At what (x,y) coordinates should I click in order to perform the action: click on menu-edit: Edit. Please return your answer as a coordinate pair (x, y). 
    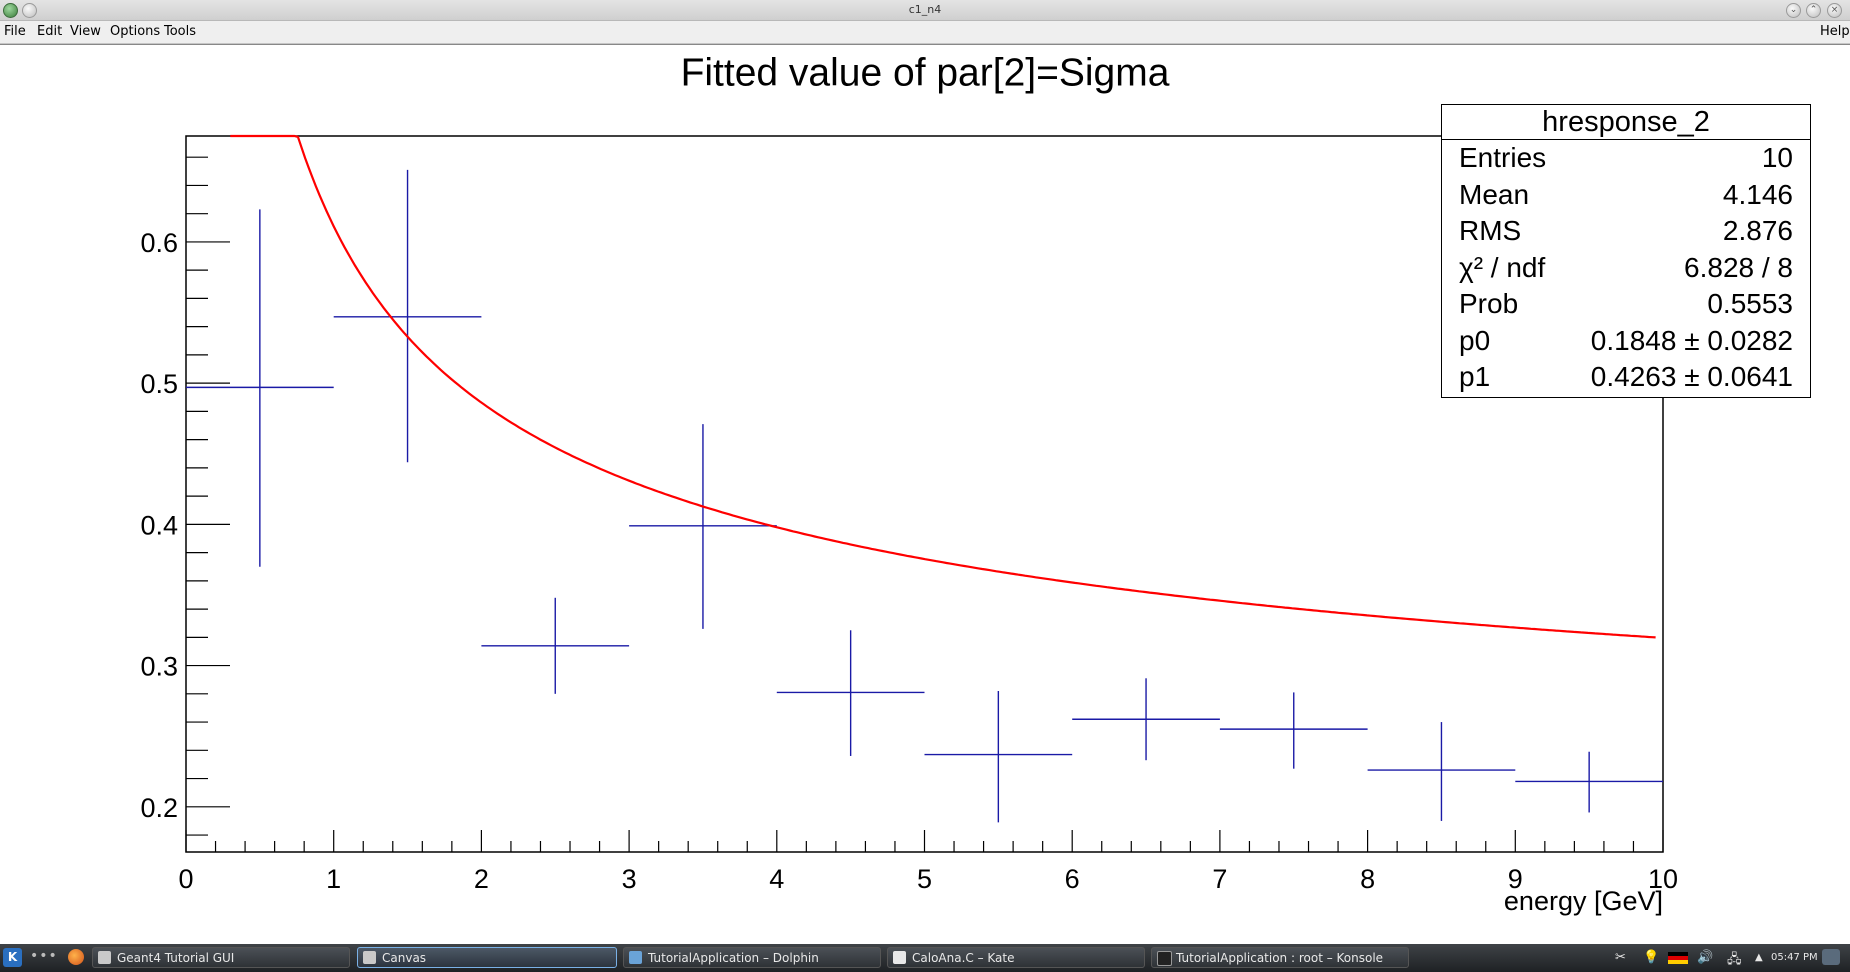
    Looking at the image, I should click on (50, 31).